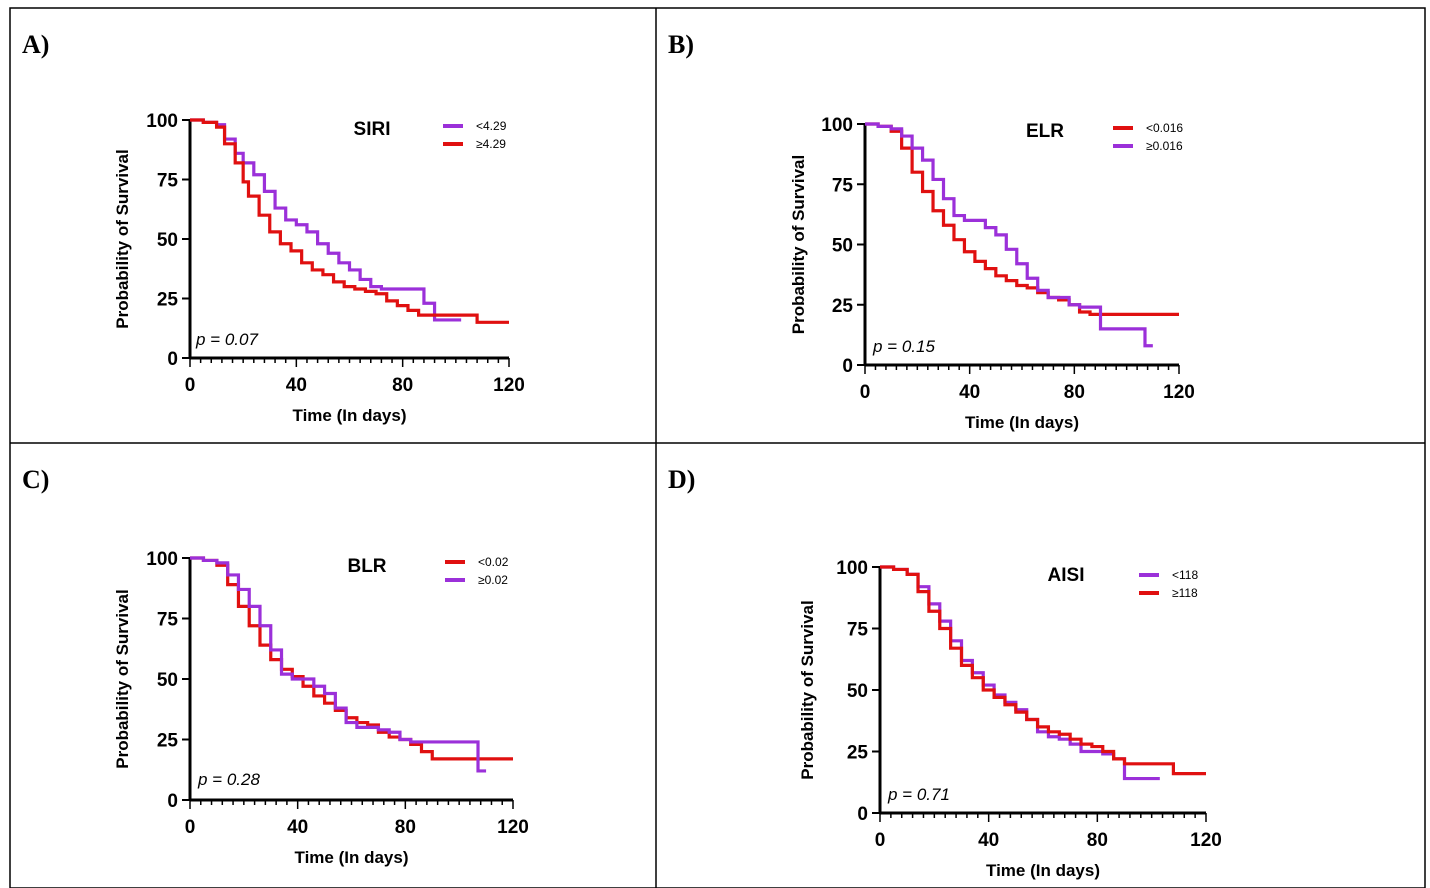  What do you see at coordinates (681, 44) in the screenshot?
I see `panel-b-label: B)` at bounding box center [681, 44].